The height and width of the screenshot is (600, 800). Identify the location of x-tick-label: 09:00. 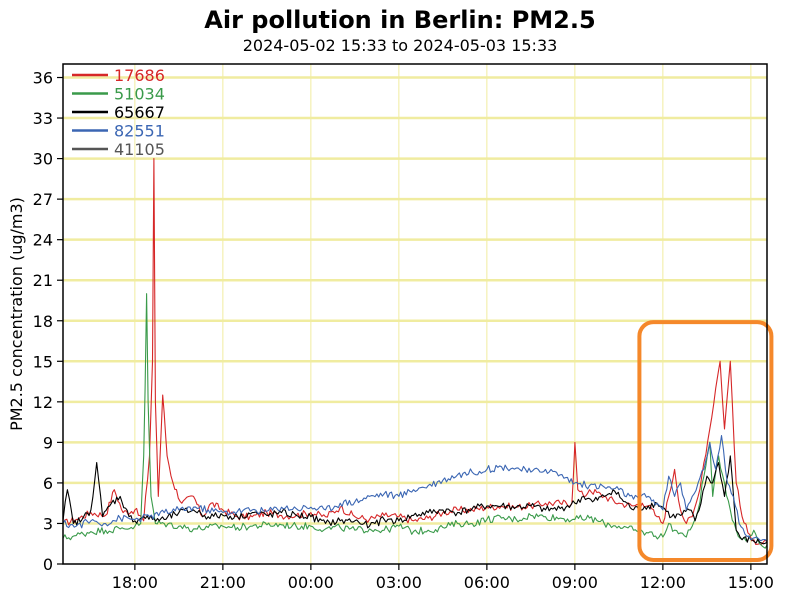
(575, 582).